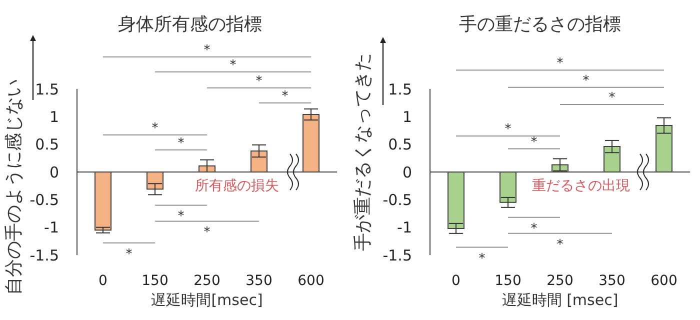 This screenshot has height=320, width=700. Describe the element at coordinates (540, 24) in the screenshot. I see `chart-title: 手の重だるさの指標` at that location.